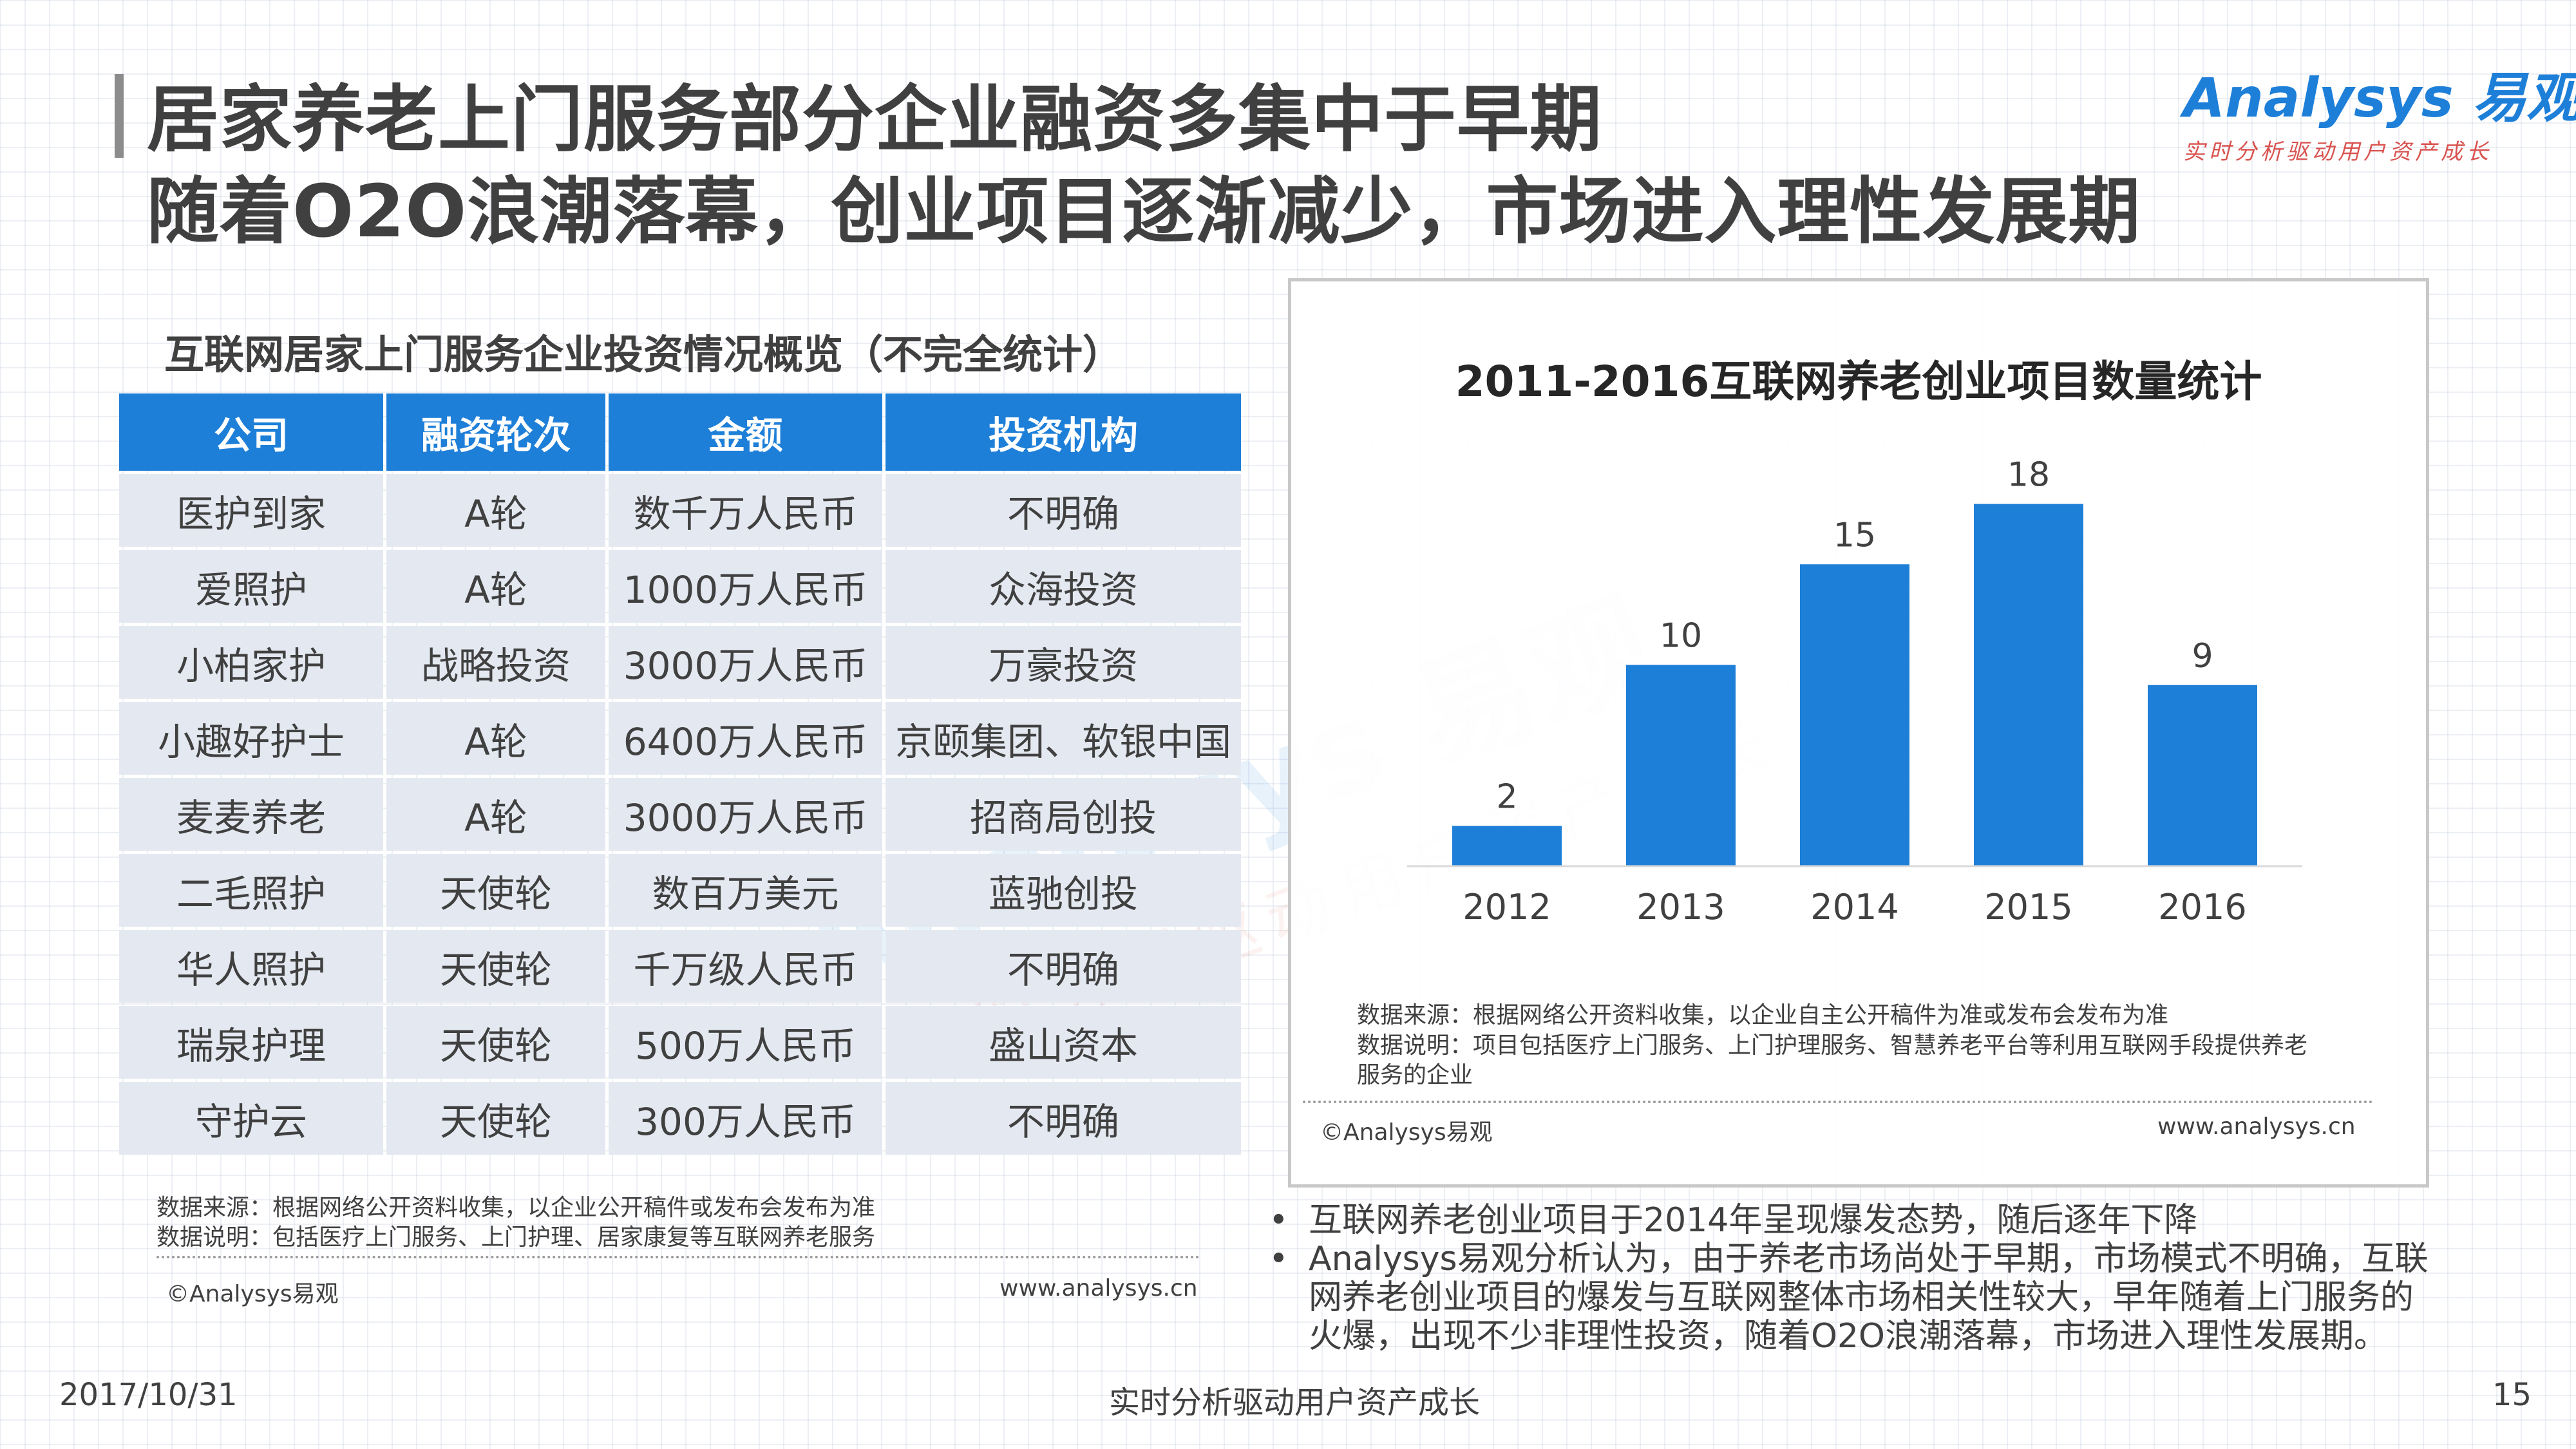  I want to click on cell-company: 华人照护, so click(251, 967).